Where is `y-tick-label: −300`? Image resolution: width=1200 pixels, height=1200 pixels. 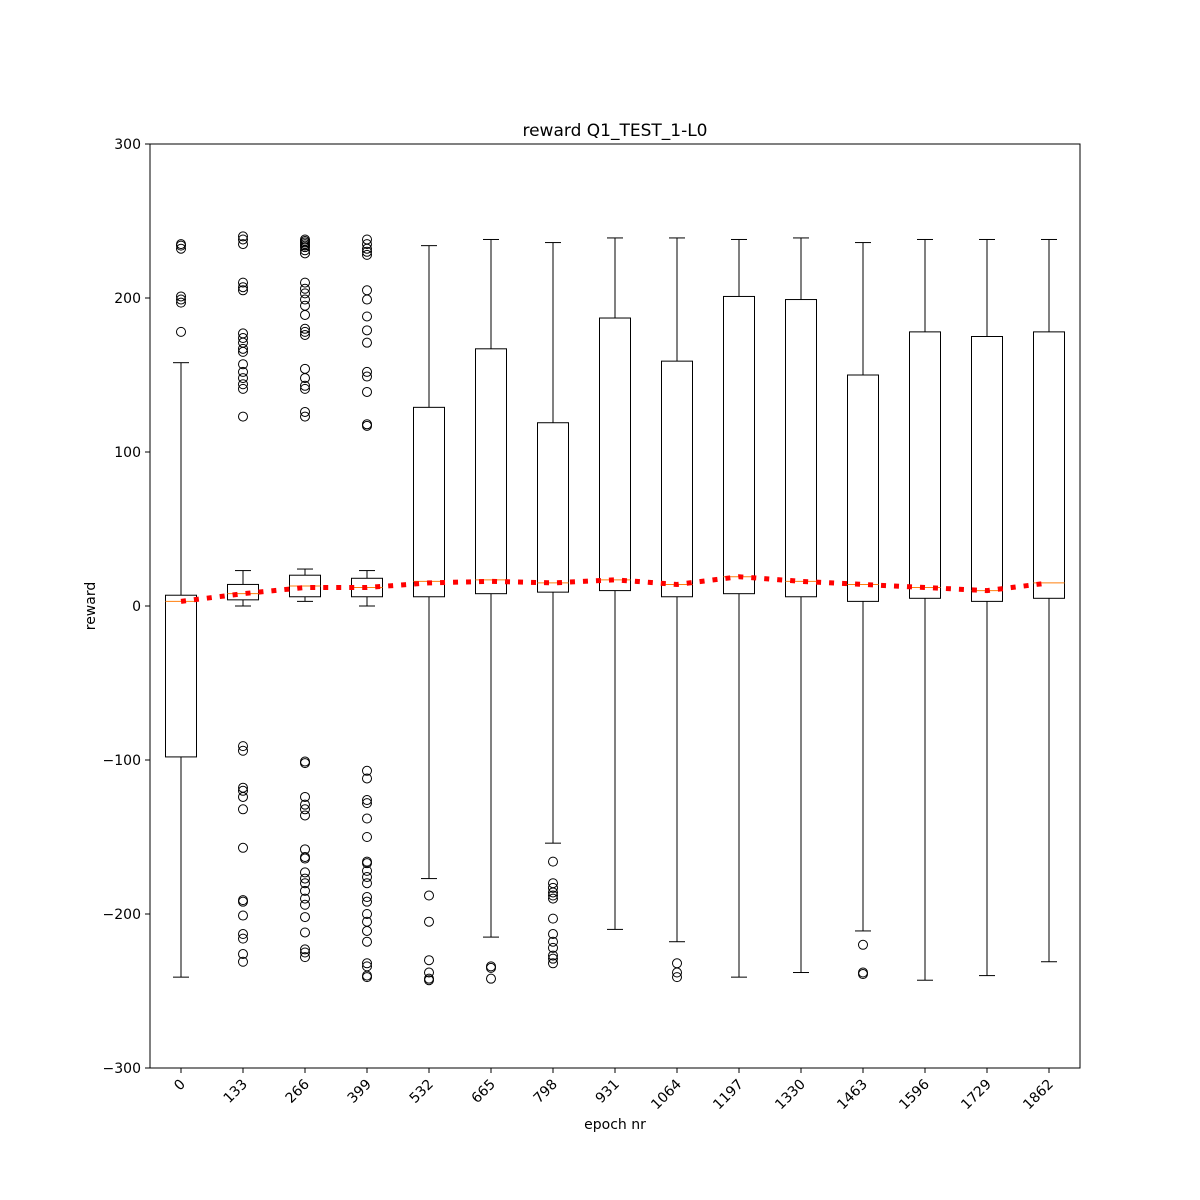
y-tick-label: −300 is located at coordinates (122, 1069).